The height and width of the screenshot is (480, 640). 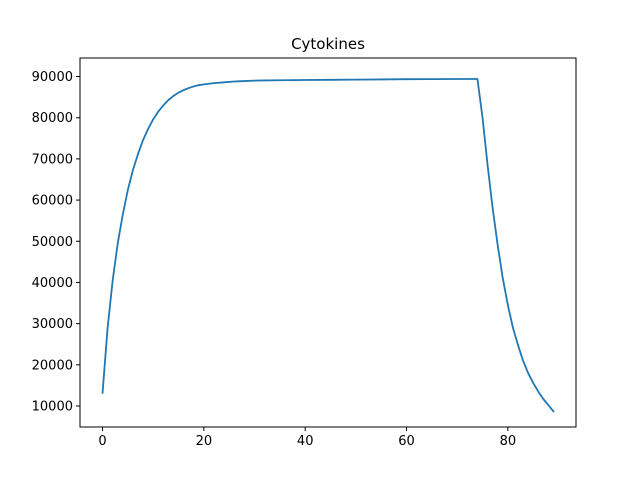 I want to click on x-tick-label: 20, so click(x=204, y=441).